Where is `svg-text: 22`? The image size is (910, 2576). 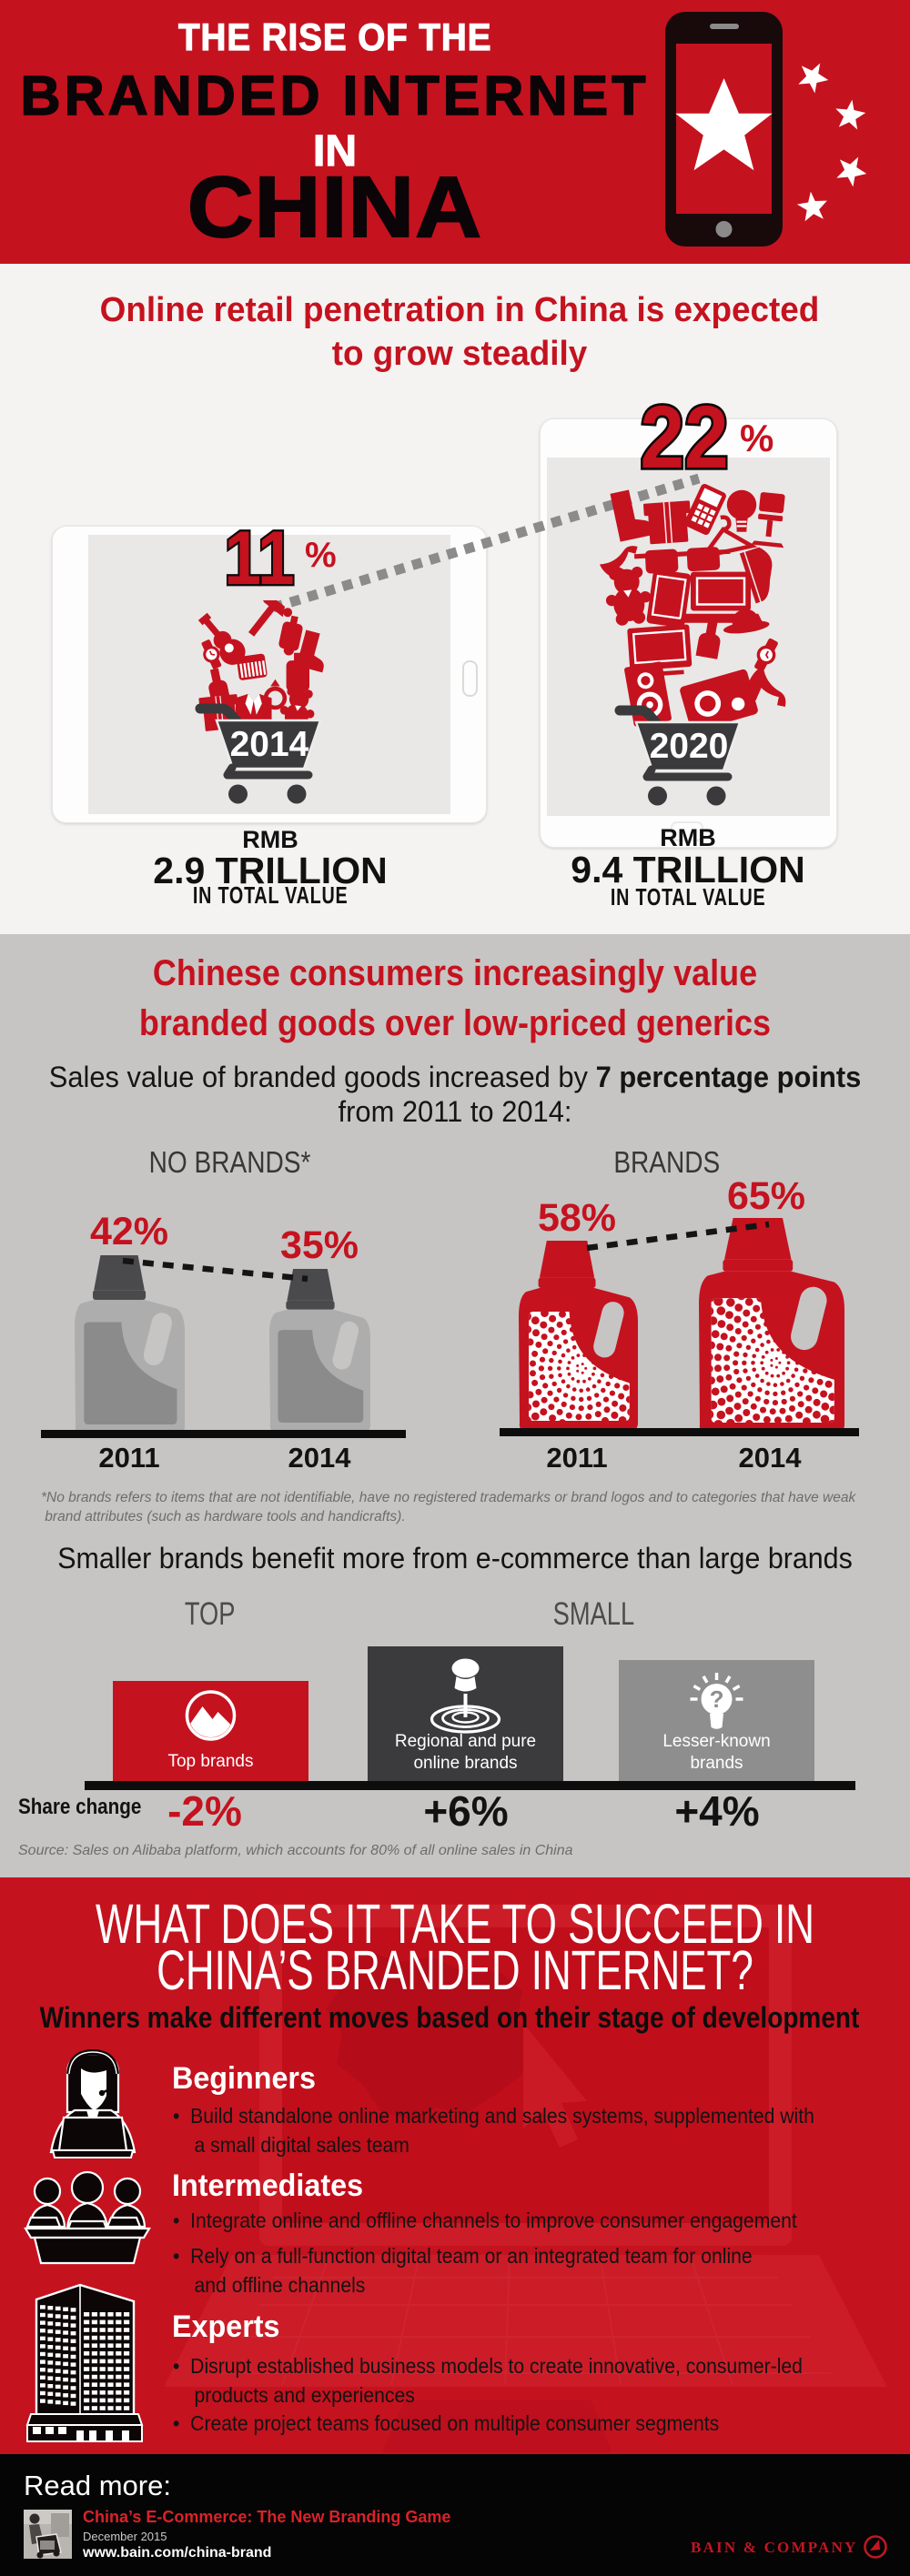 svg-text: 22 is located at coordinates (684, 434).